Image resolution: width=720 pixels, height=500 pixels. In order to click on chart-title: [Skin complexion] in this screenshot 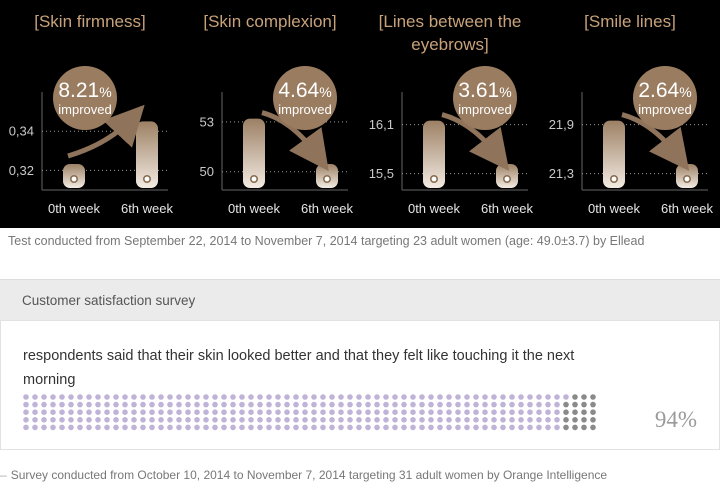, I will do `click(270, 21)`.